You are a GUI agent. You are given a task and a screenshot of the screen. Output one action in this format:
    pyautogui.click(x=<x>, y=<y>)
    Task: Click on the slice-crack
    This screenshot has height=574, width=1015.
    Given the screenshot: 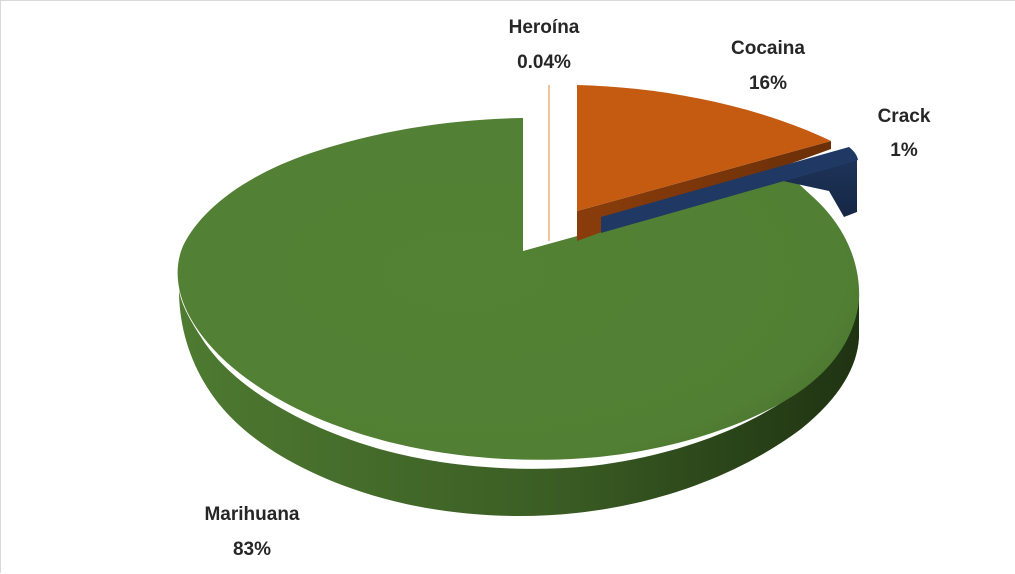 What is the action you would take?
    pyautogui.click(x=729, y=190)
    